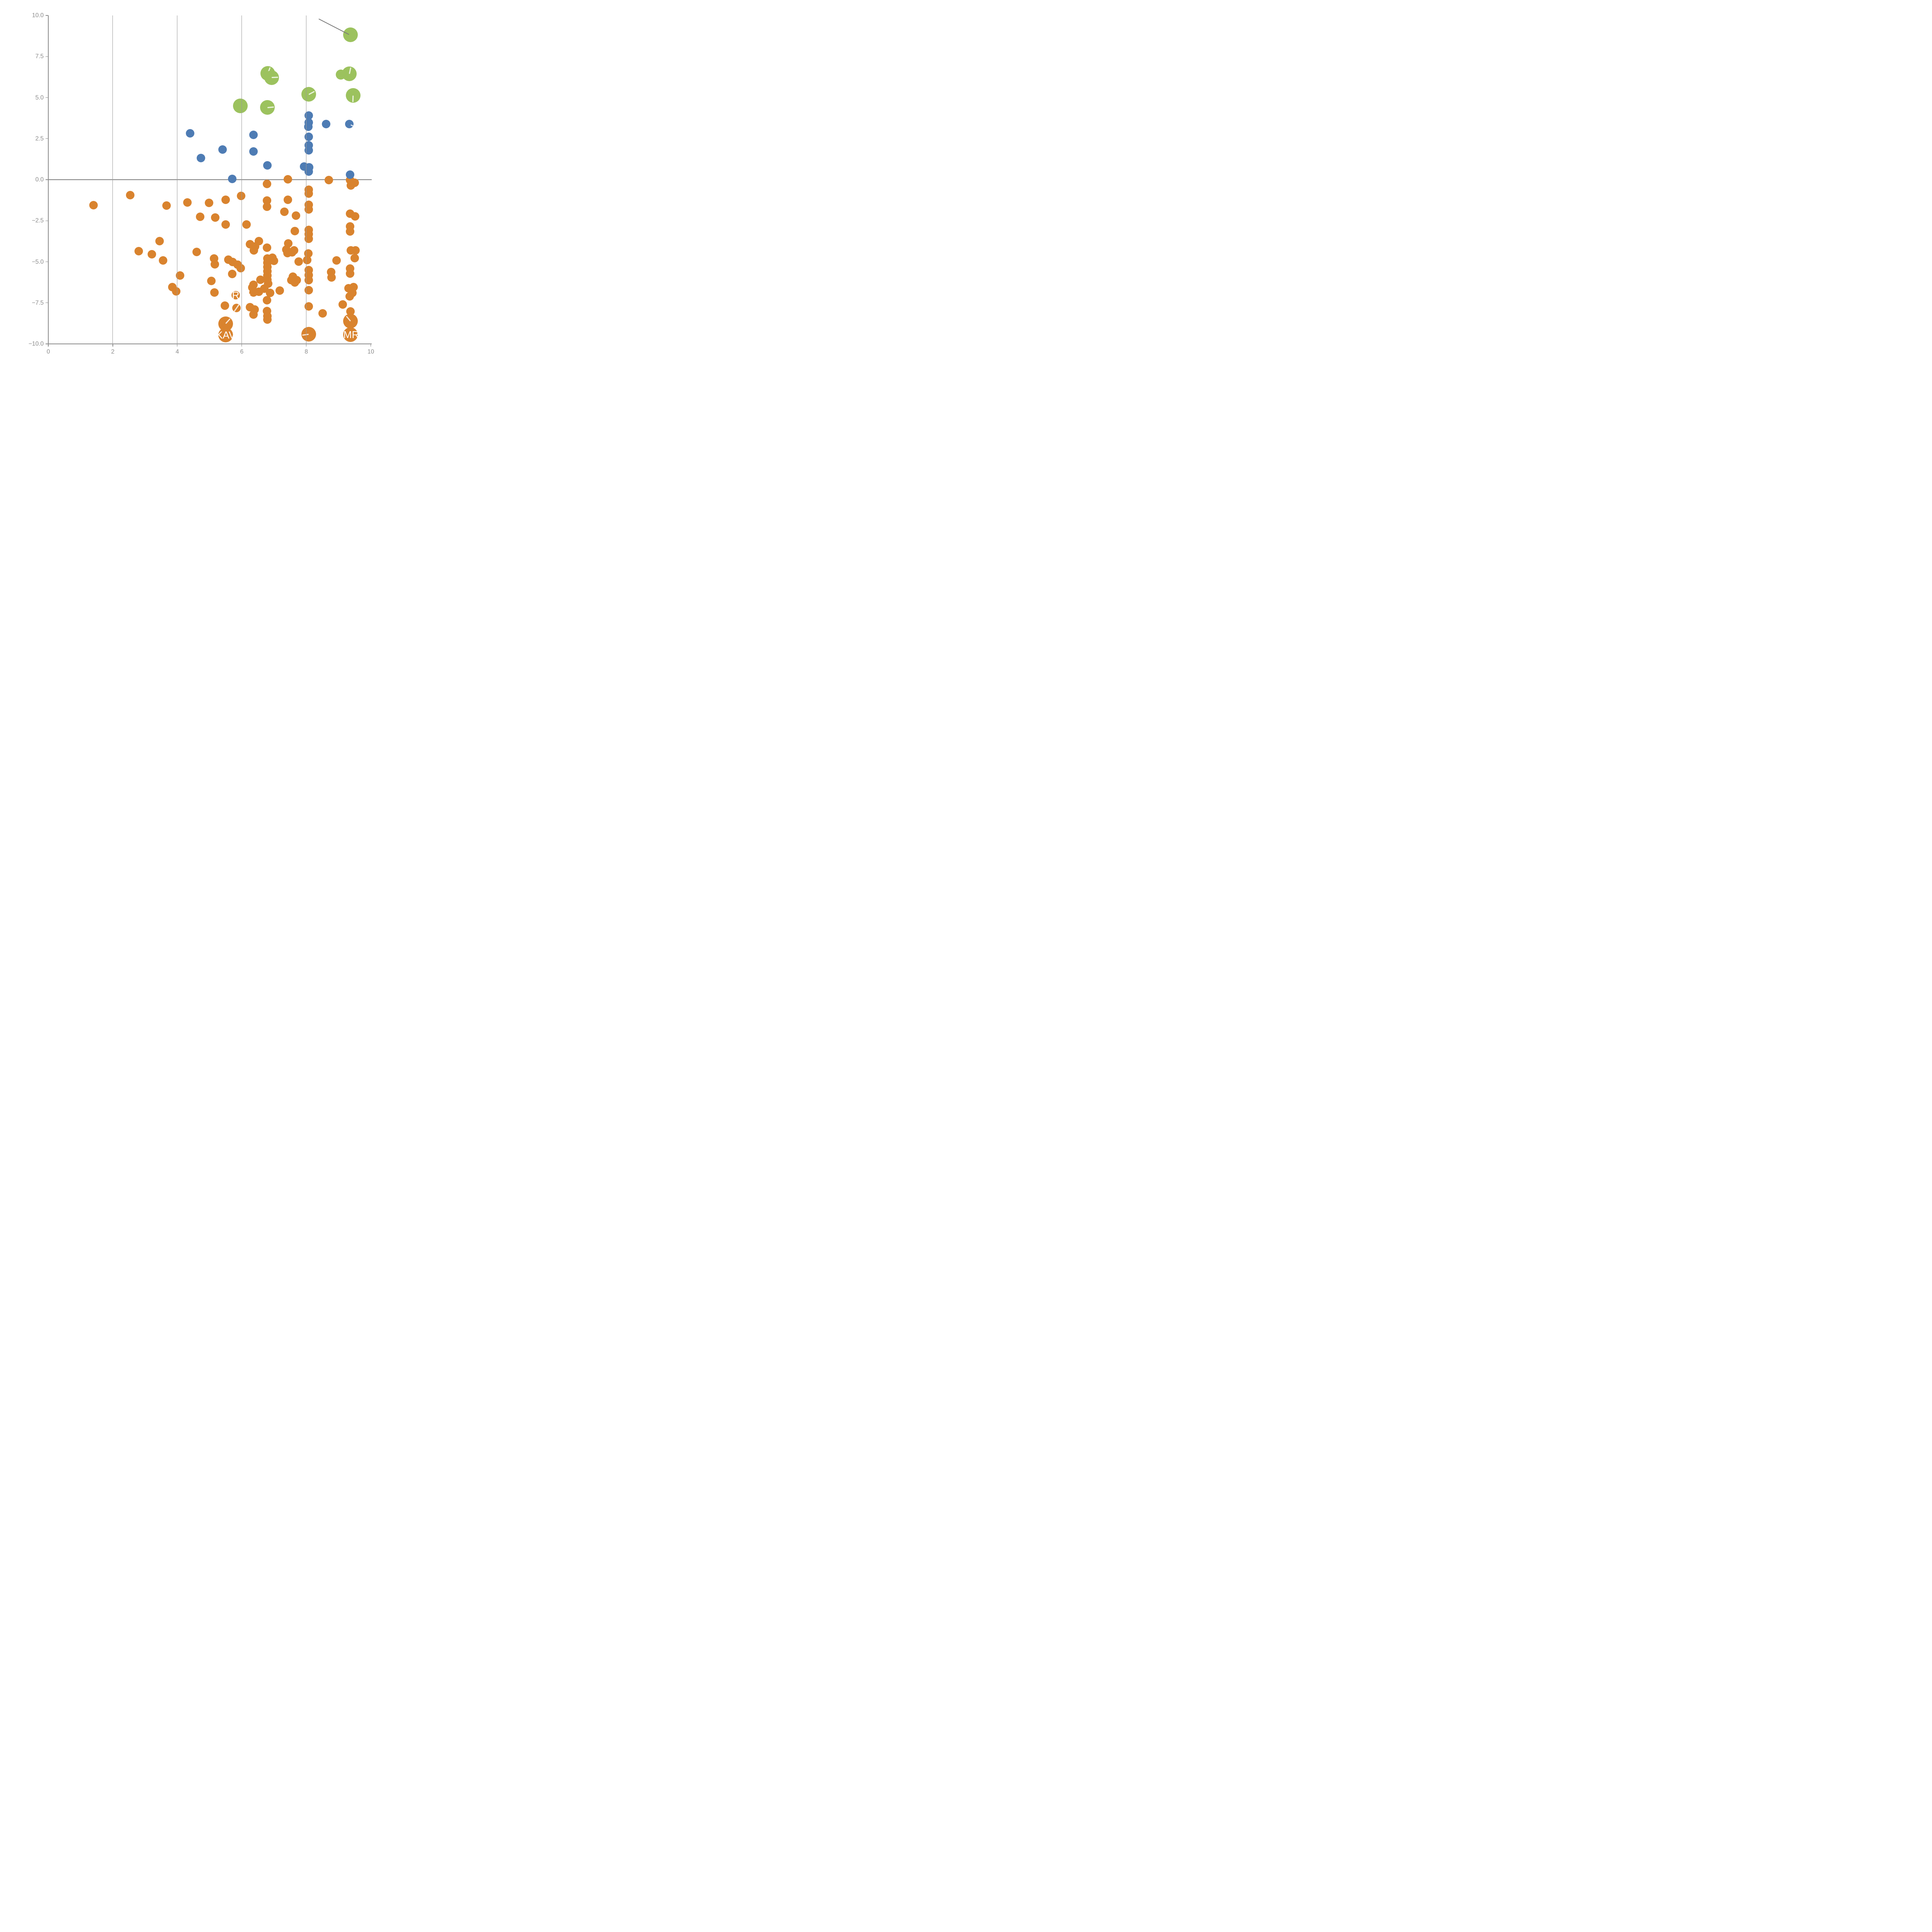 Image resolution: width=1932 pixels, height=1932 pixels. What do you see at coordinates (38, 15) in the screenshot?
I see `y-tick-label-10: 10.0` at bounding box center [38, 15].